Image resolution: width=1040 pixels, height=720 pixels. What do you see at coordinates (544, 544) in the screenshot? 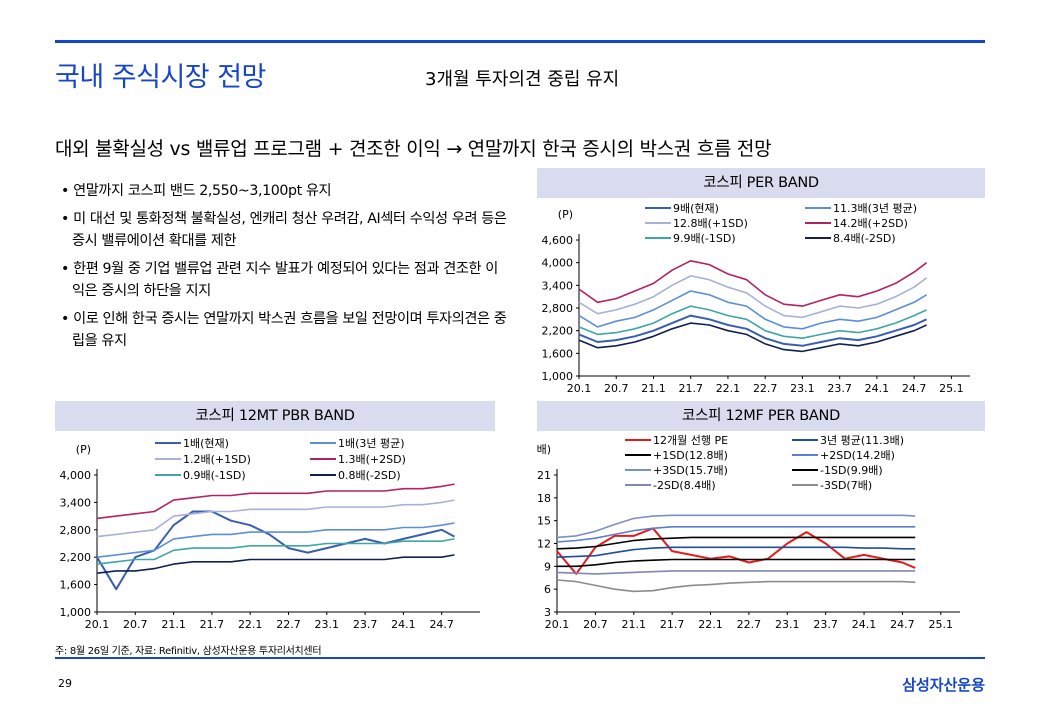
I see `y-tick-label: 12` at bounding box center [544, 544].